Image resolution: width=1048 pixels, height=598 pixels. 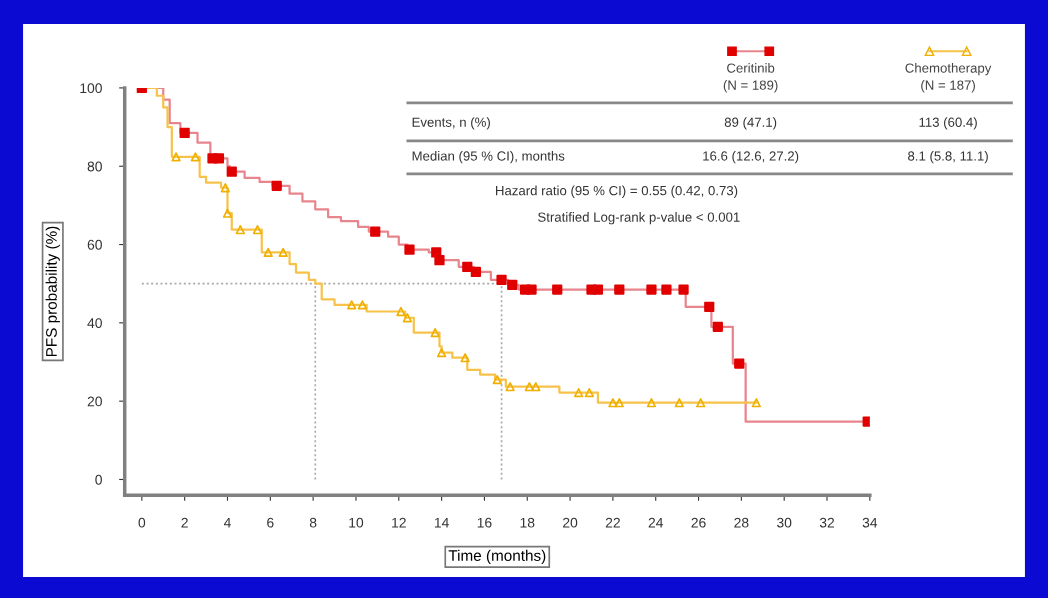 I want to click on x-tick-label: 16, so click(x=484, y=522).